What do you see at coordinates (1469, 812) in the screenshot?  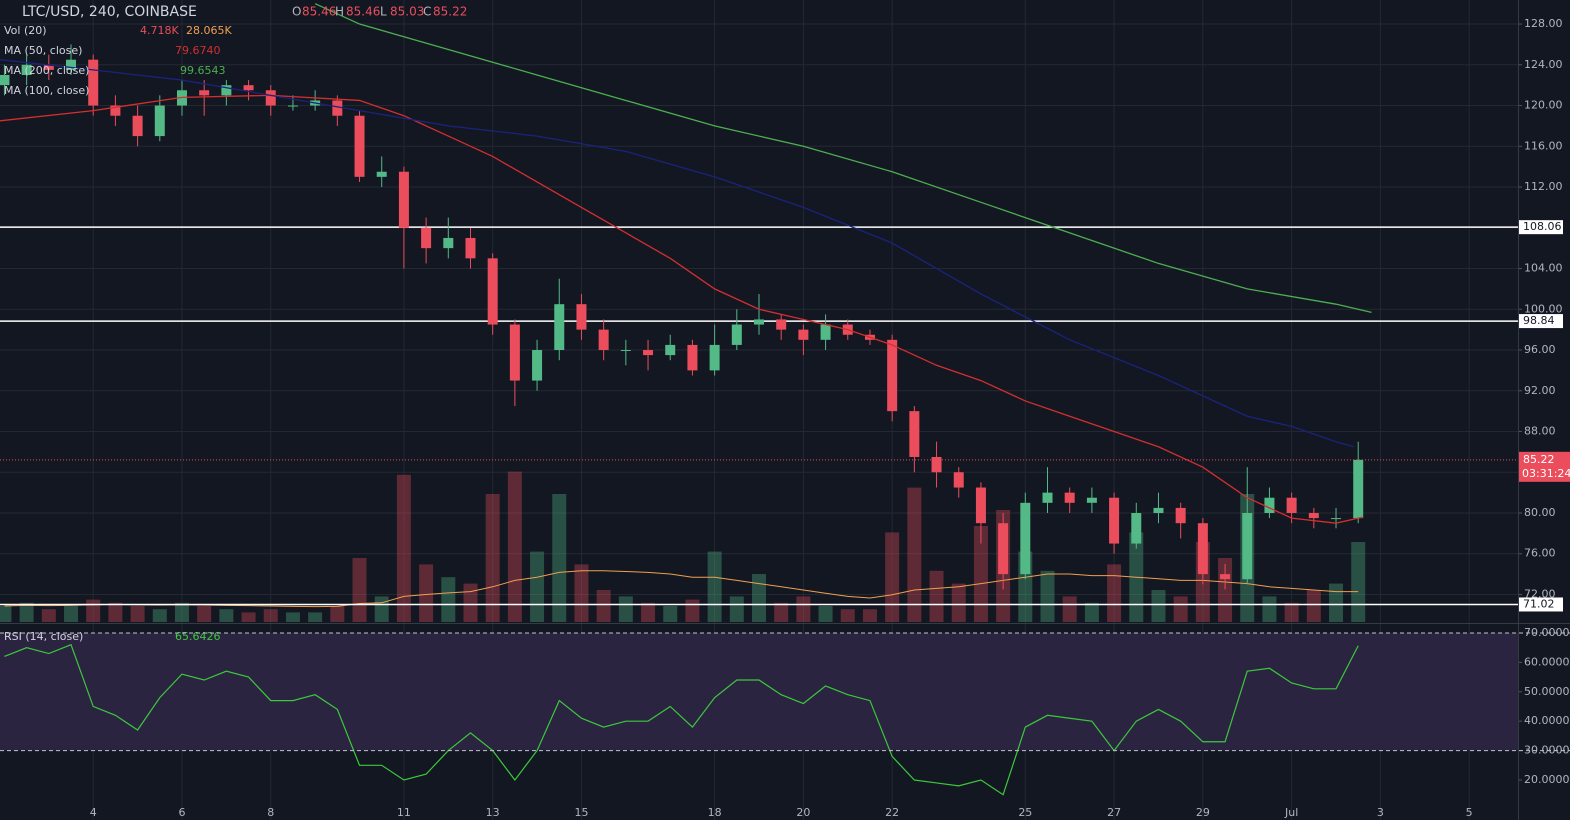 I see `x-tick-label: 5` at bounding box center [1469, 812].